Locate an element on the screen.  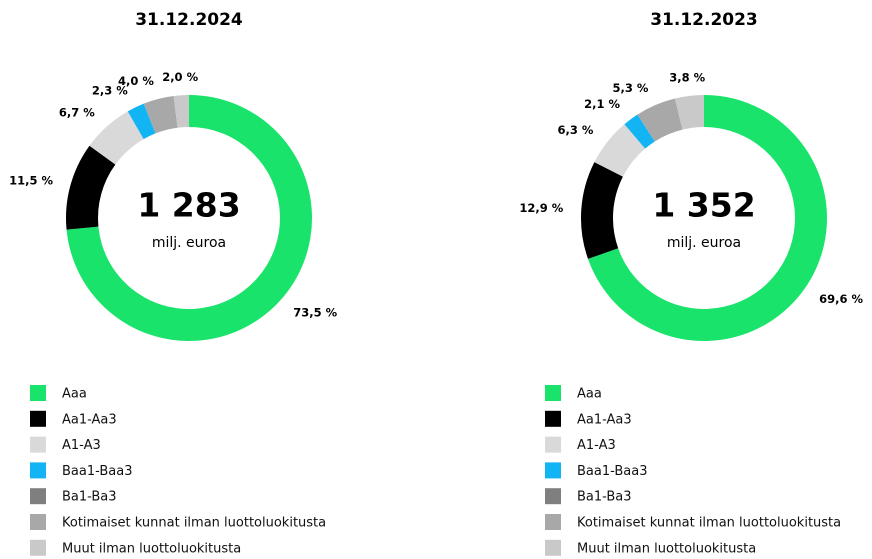
center-value: 1 283 is located at coordinates (188, 205).